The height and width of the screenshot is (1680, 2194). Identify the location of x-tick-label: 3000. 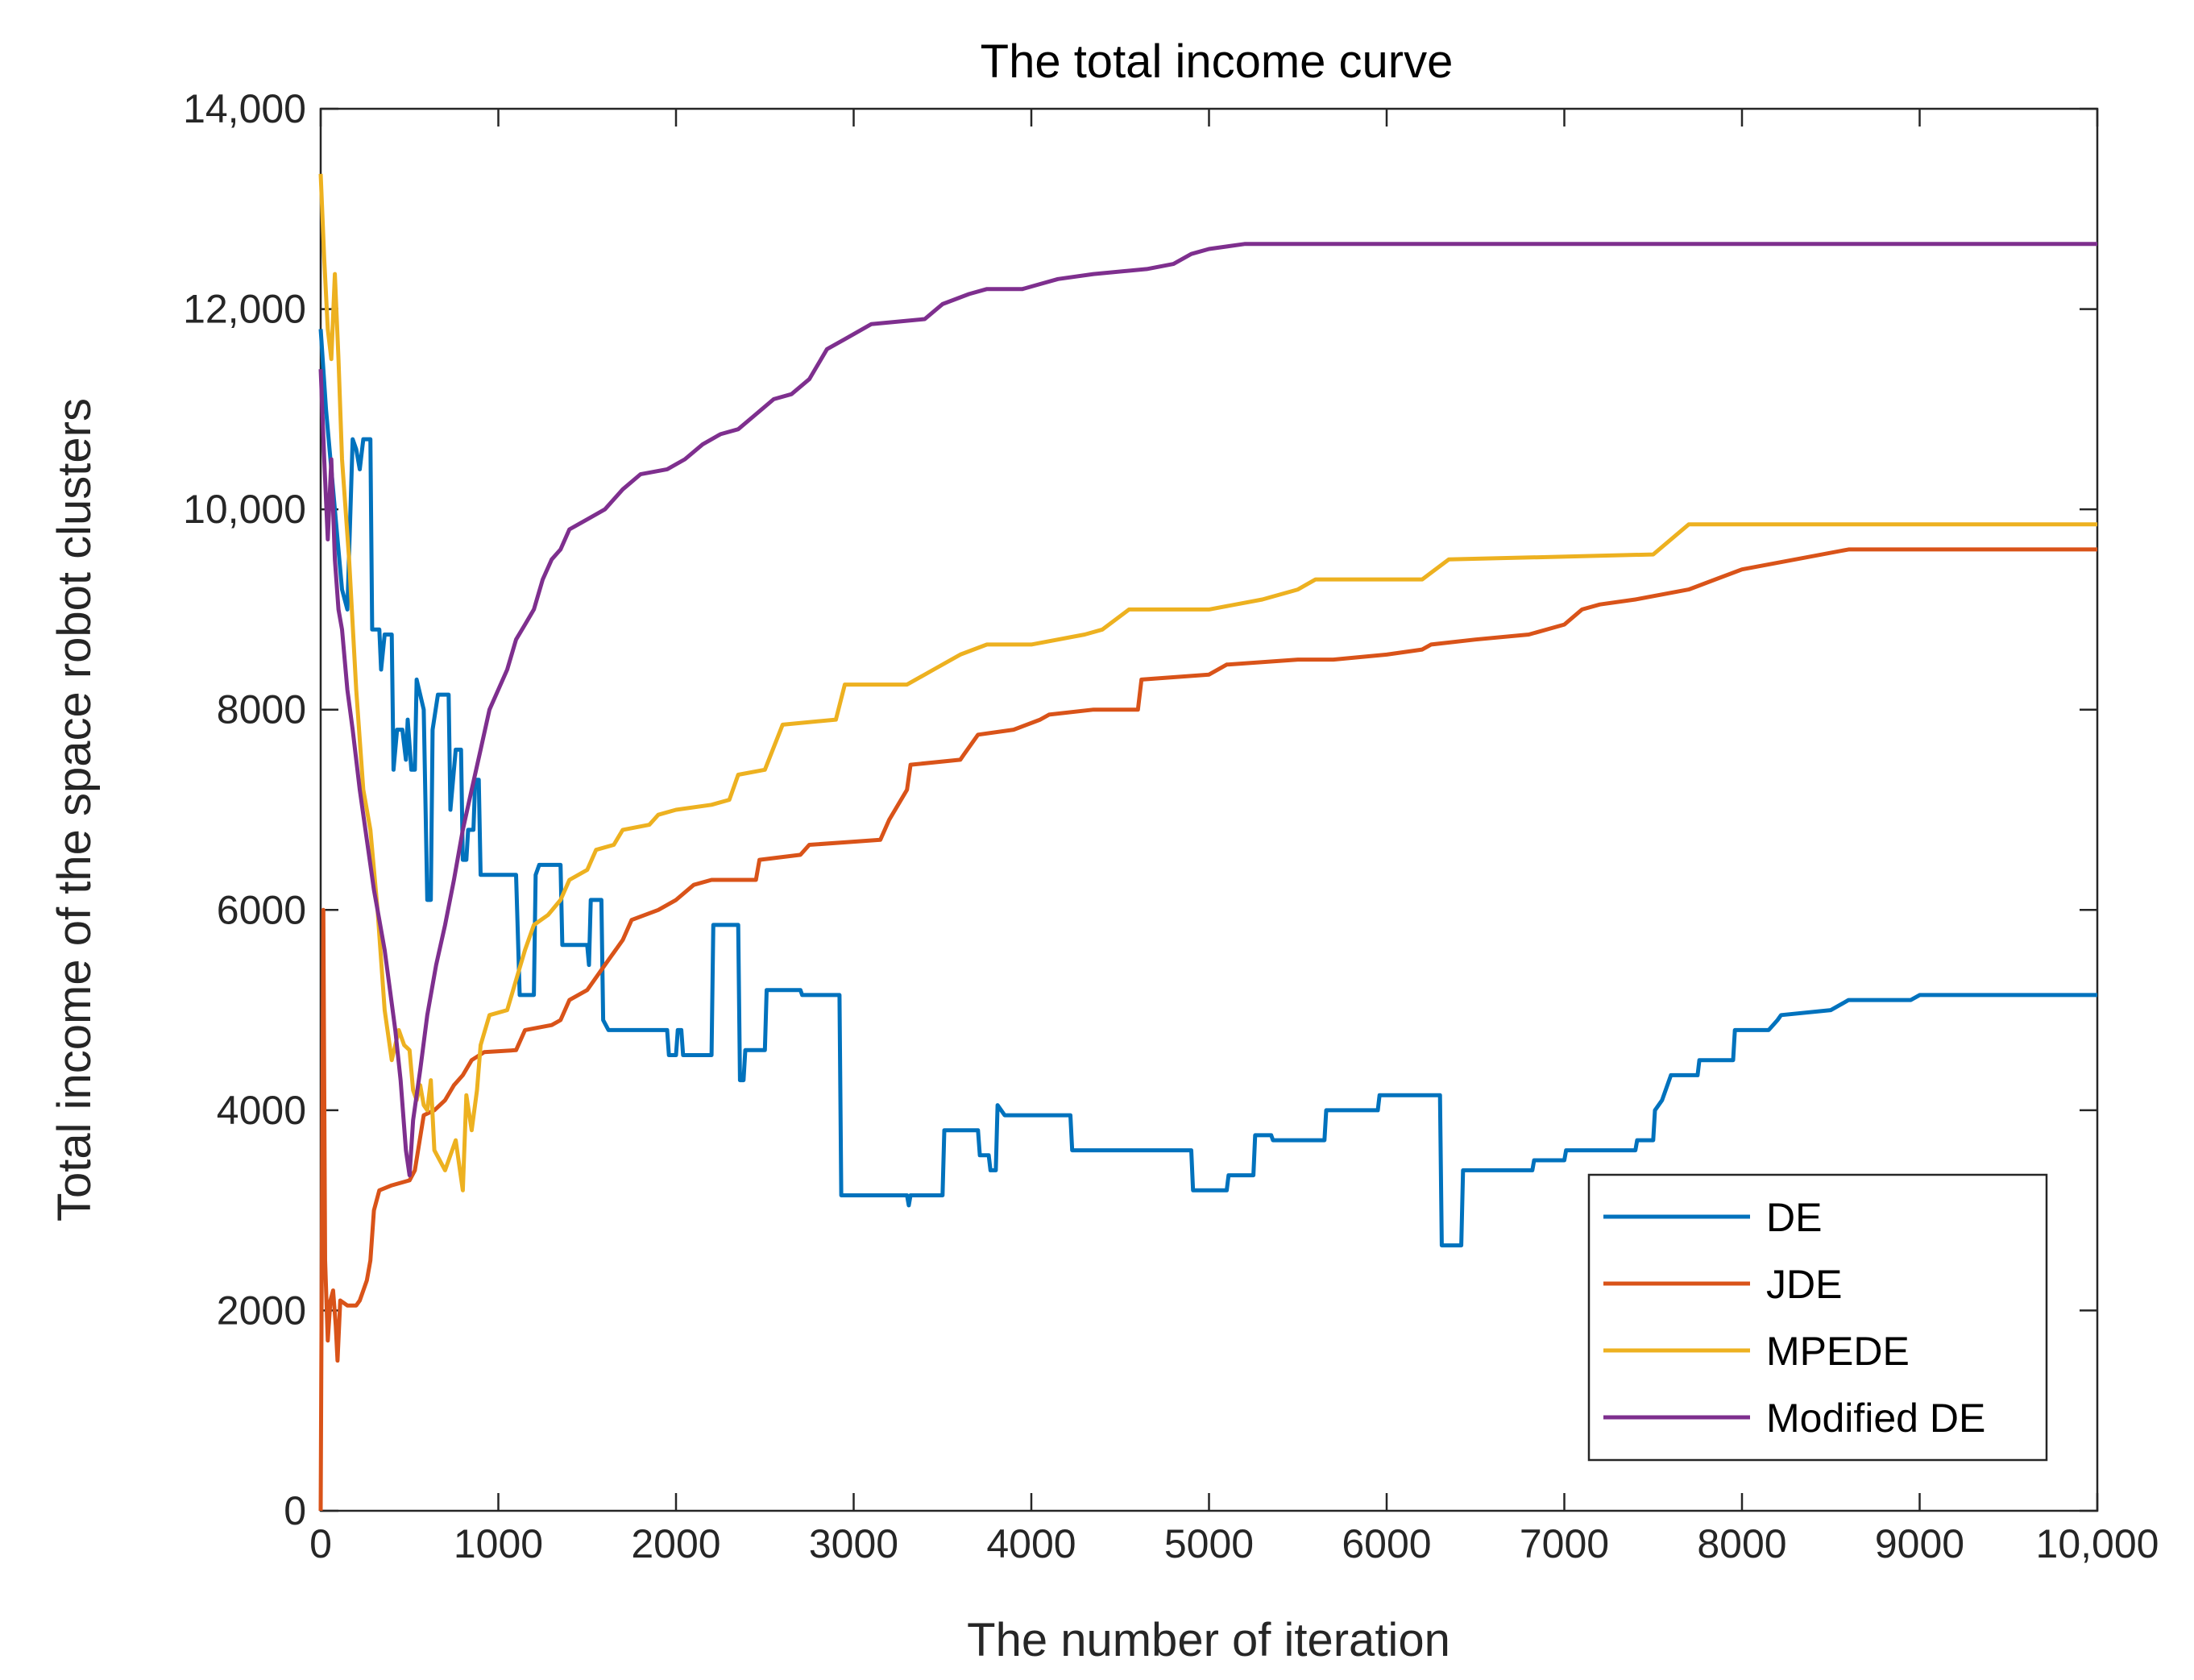
(853, 1543).